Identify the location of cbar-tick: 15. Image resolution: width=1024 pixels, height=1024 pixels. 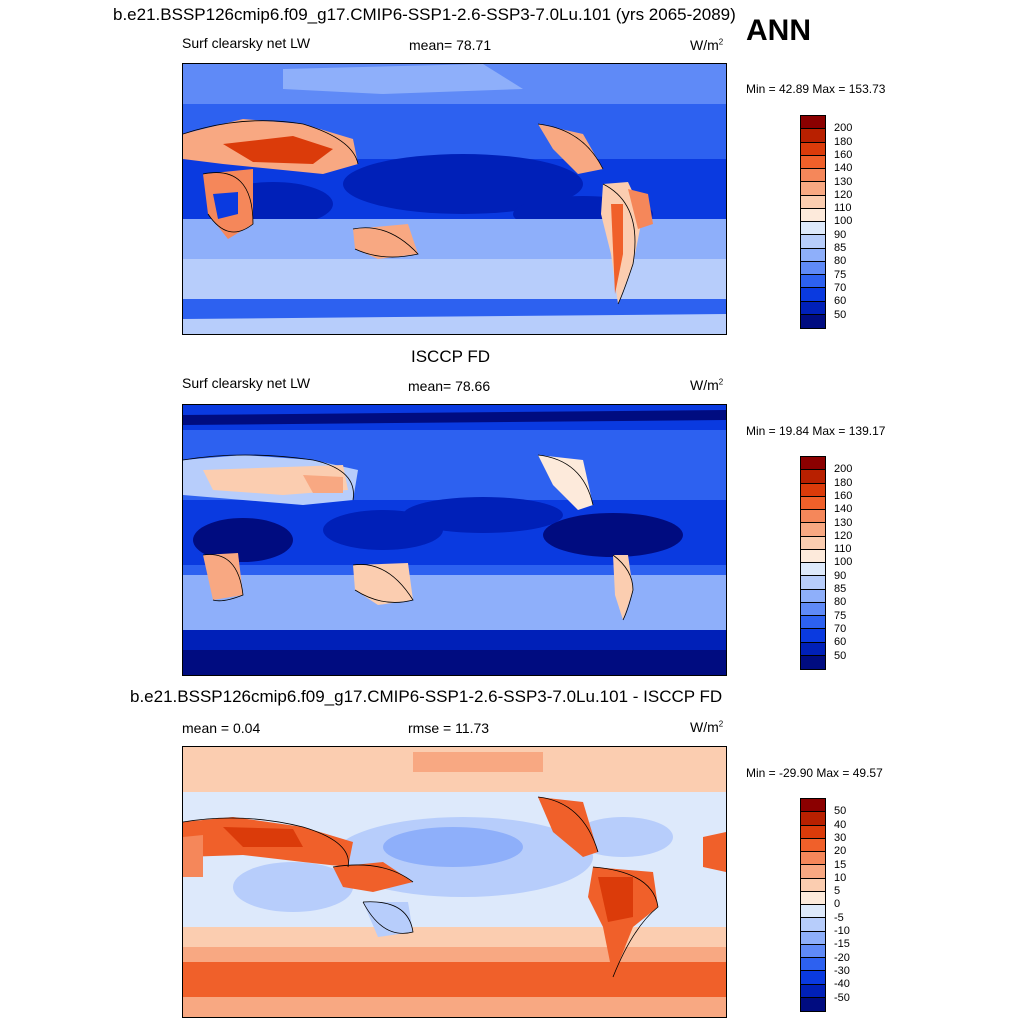
(840, 865).